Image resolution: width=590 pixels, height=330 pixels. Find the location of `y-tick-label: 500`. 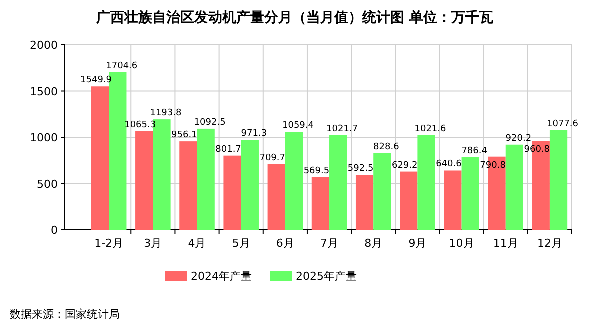

y-tick-label: 500 is located at coordinates (47, 184).